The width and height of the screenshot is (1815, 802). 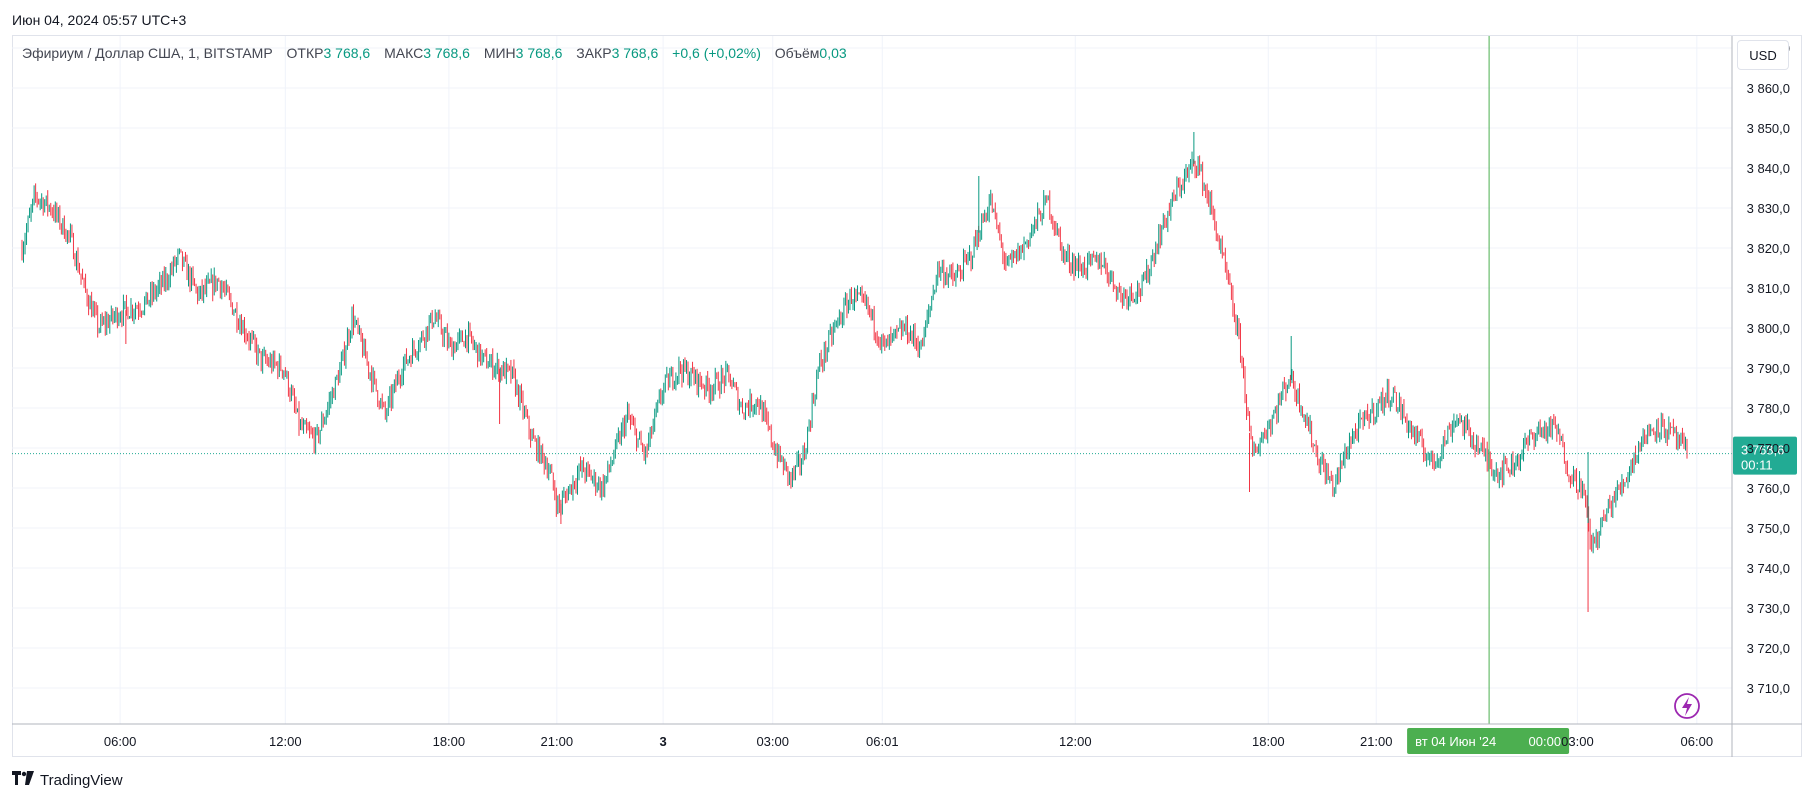 I want to click on price-tick-label: 3 780,0, so click(x=1768, y=408).